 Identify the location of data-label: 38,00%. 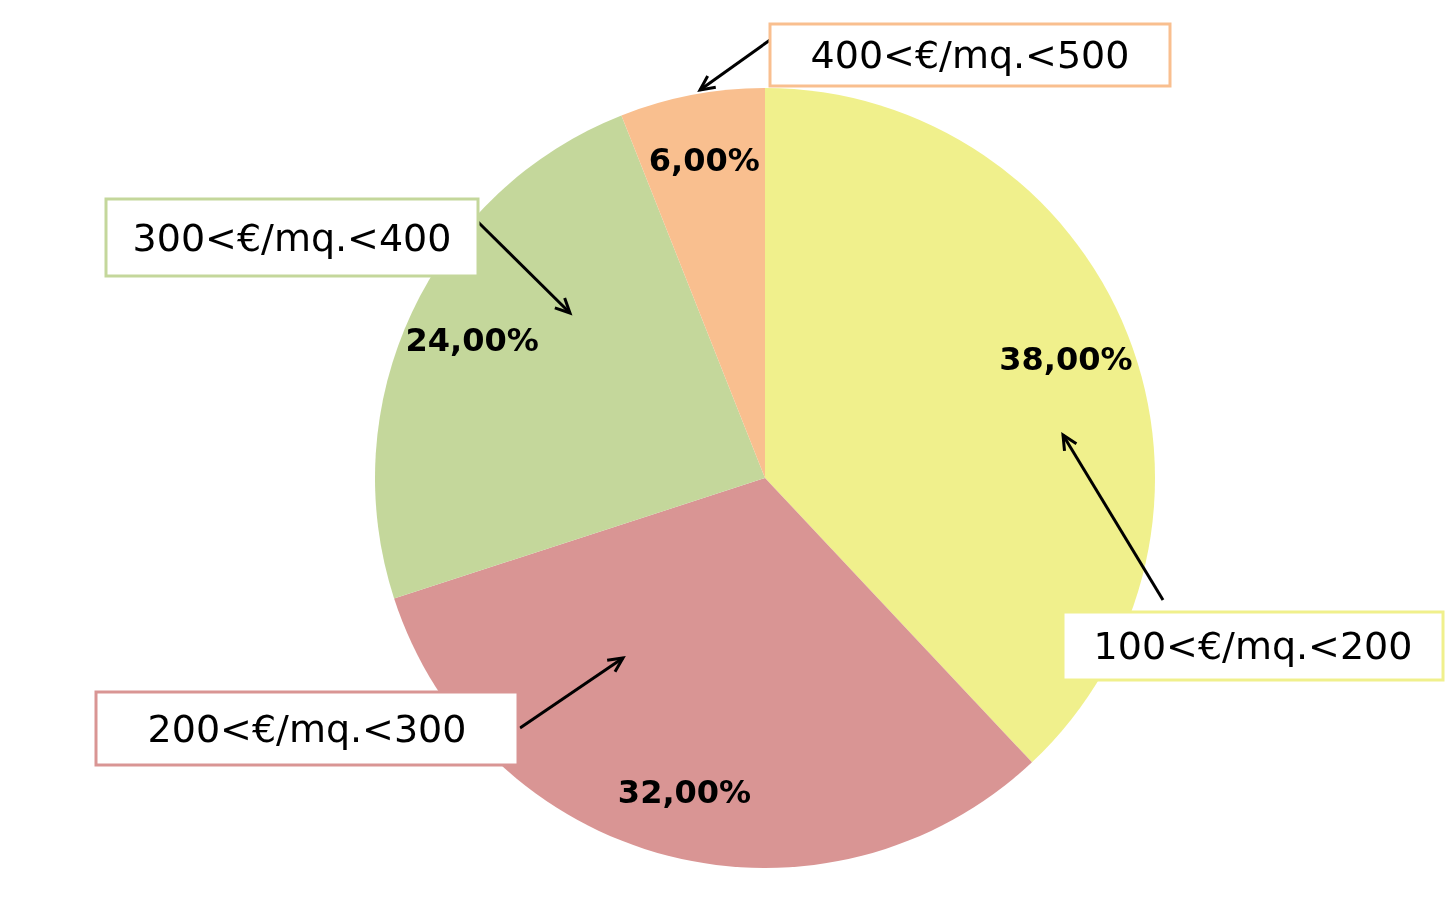
(1066, 358).